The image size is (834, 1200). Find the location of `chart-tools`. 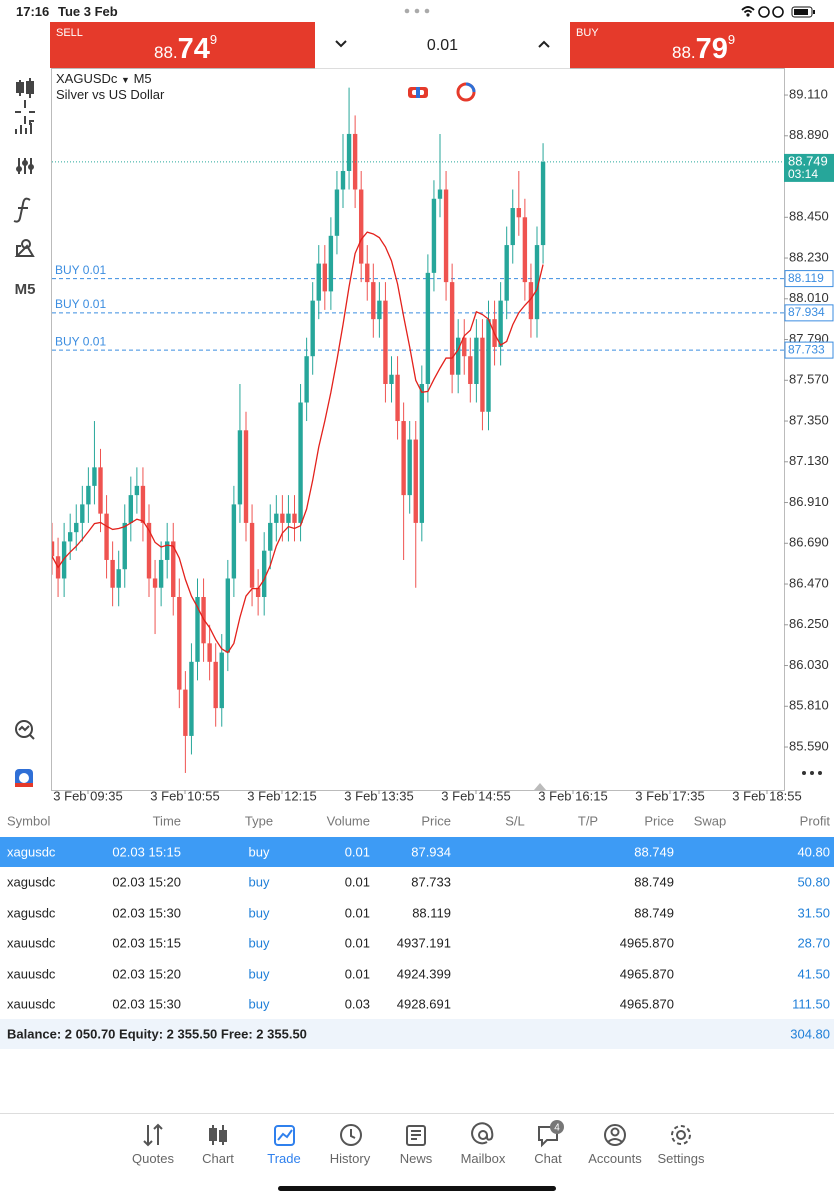

chart-tools is located at coordinates (442, 92).